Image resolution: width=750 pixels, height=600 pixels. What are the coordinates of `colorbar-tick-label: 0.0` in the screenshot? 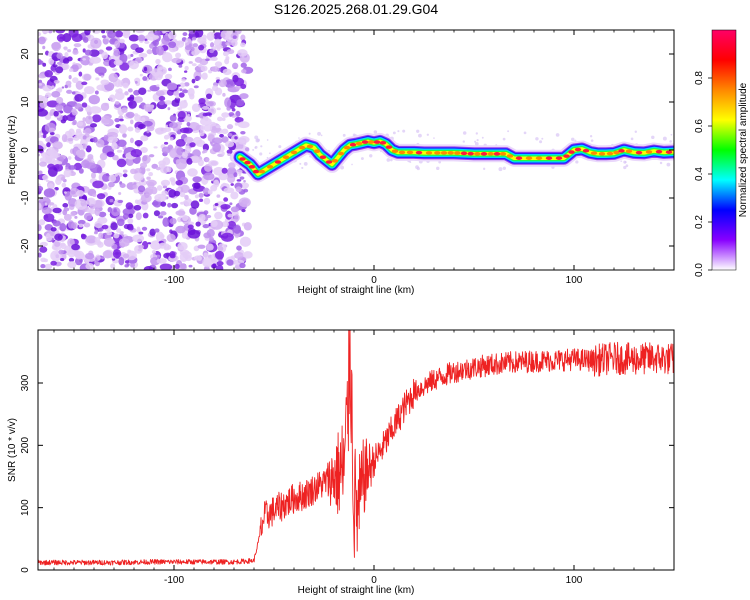 It's located at (699, 270).